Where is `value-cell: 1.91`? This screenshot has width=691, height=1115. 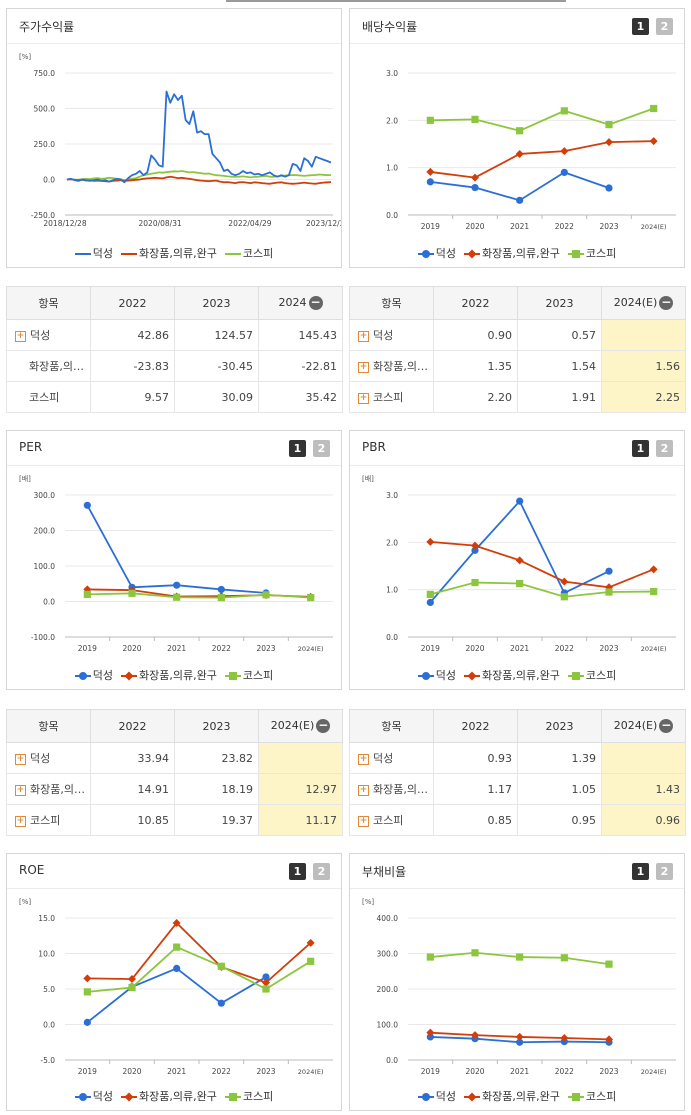 value-cell: 1.91 is located at coordinates (559, 397).